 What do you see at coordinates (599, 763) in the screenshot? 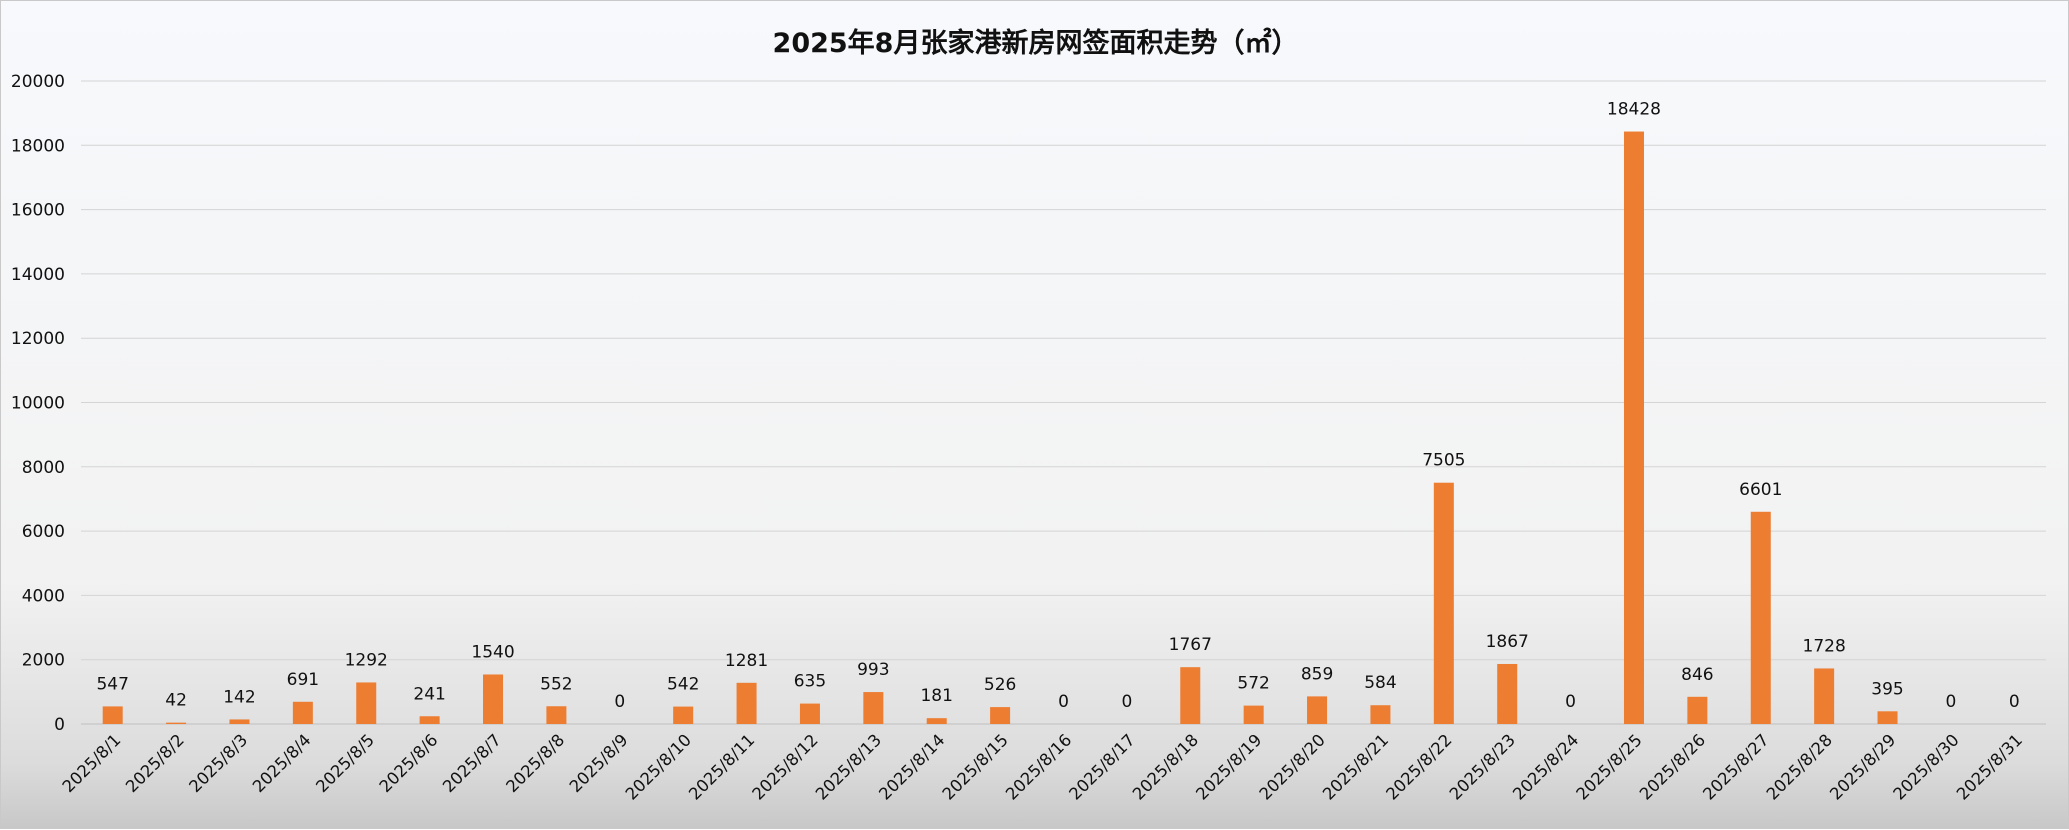
I see `x-tick-label: 2025/8/9` at bounding box center [599, 763].